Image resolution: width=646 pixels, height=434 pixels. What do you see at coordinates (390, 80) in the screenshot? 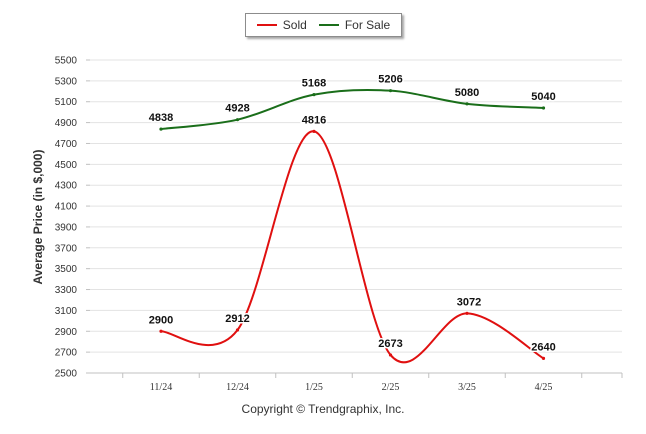
I see `data-label: 5206` at bounding box center [390, 80].